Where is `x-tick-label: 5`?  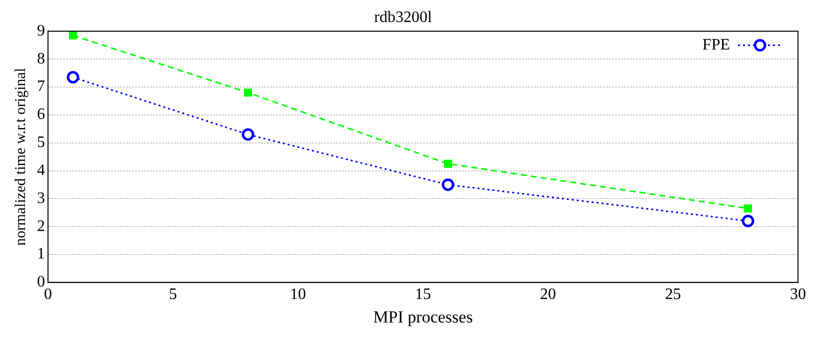 x-tick-label: 5 is located at coordinates (173, 295).